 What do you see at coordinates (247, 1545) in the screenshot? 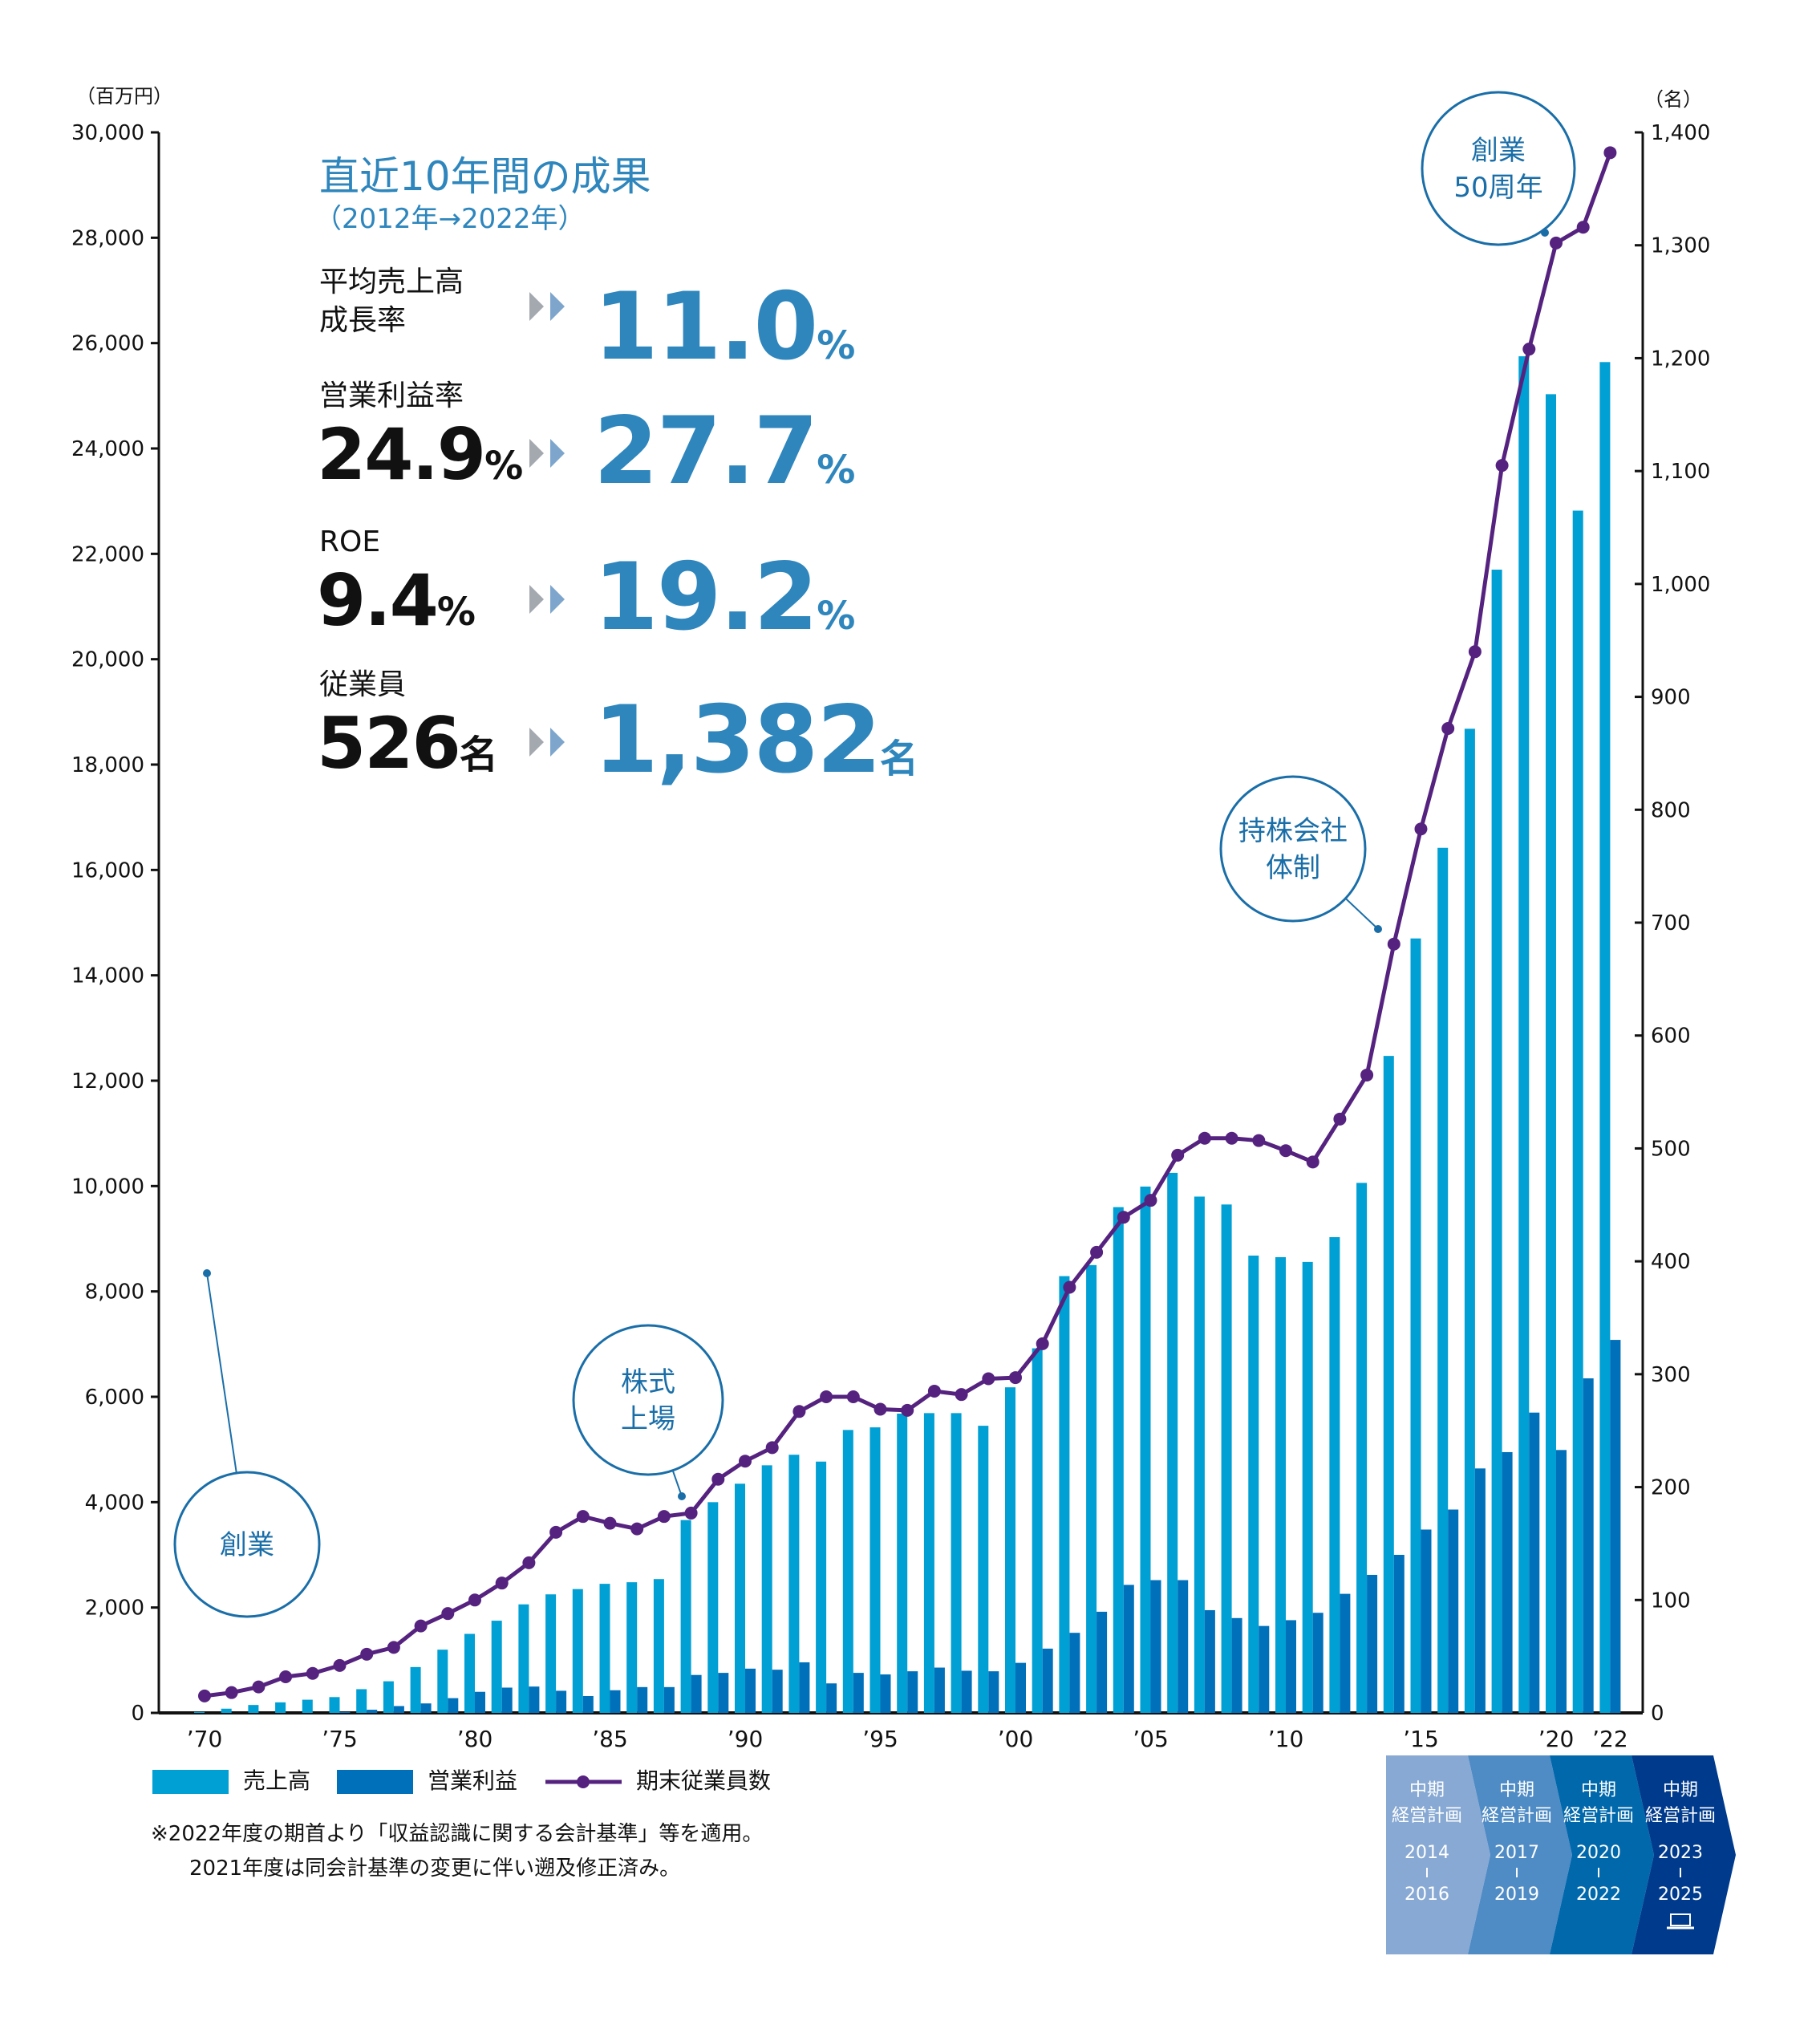
I see `callout-text: 創業` at bounding box center [247, 1545].